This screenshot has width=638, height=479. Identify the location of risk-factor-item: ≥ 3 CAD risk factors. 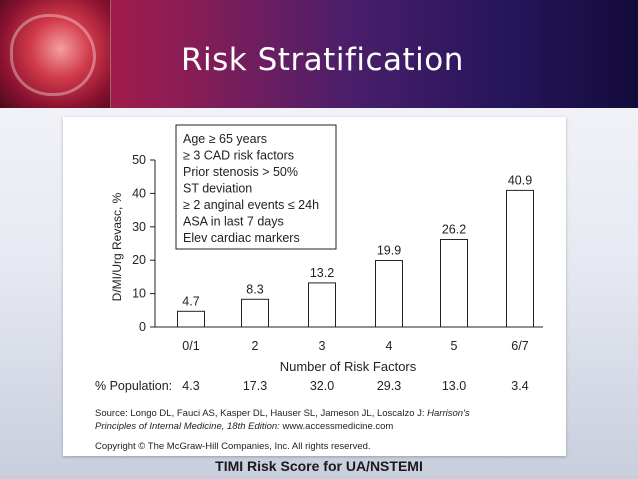
(238, 156).